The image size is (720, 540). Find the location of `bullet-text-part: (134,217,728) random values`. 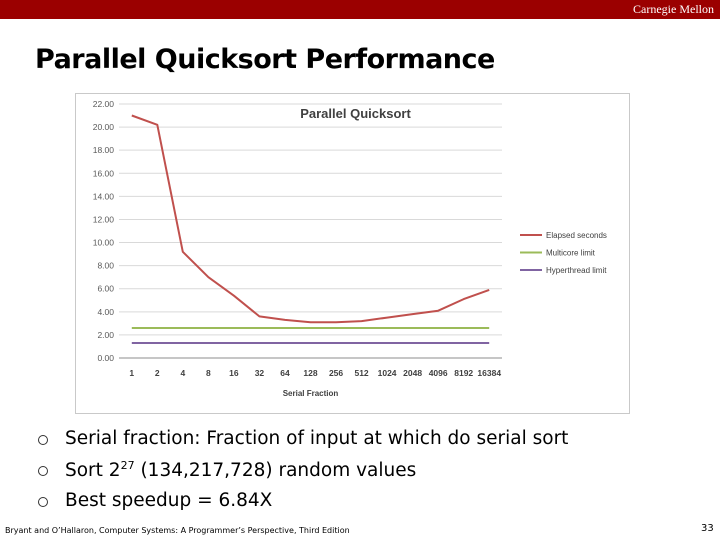

bullet-text-part: (134,217,728) random values is located at coordinates (275, 471).